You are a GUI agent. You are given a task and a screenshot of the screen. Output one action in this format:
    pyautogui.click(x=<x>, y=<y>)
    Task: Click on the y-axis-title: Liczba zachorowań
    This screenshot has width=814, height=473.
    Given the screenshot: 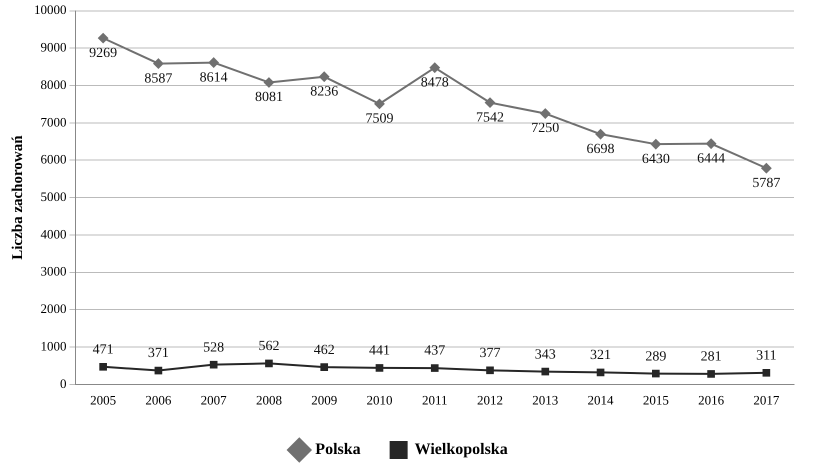 What is the action you would take?
    pyautogui.click(x=18, y=197)
    